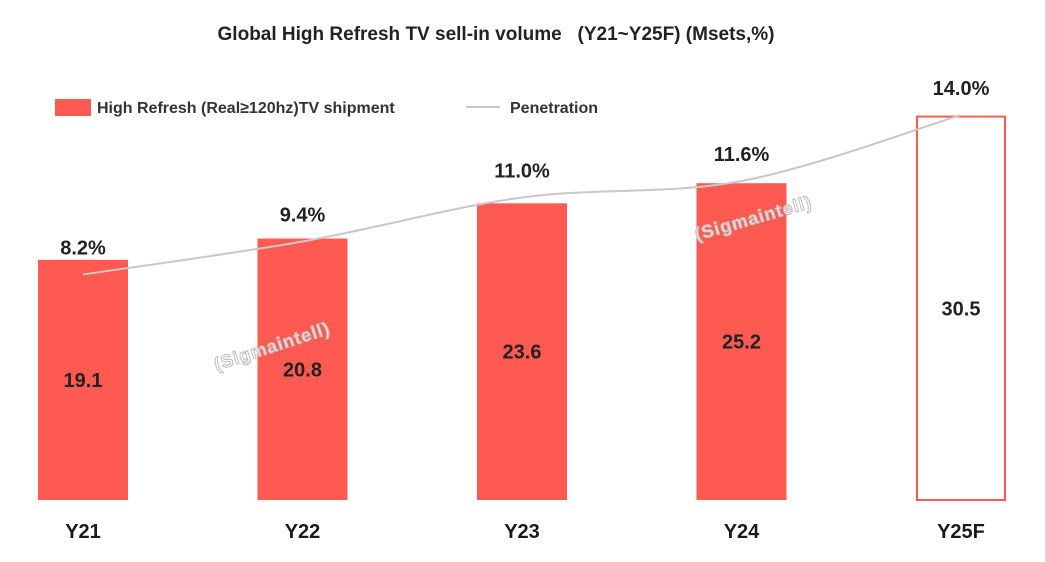 Image resolution: width=1045 pixels, height=562 pixels. I want to click on penetration-label: 14.0%, so click(961, 89).